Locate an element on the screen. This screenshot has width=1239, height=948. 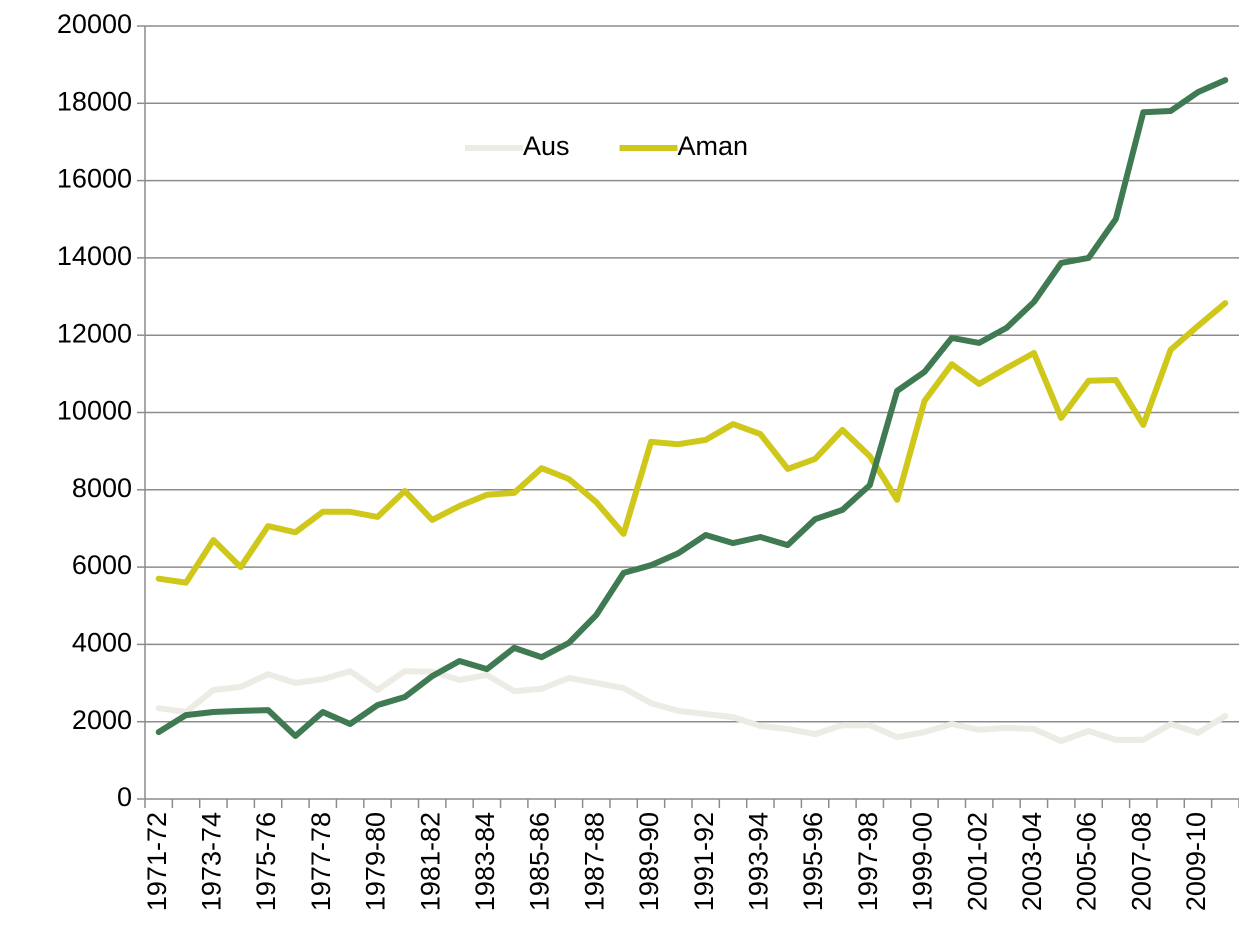
x-tick-label: 1979-80 is located at coordinates (376, 861).